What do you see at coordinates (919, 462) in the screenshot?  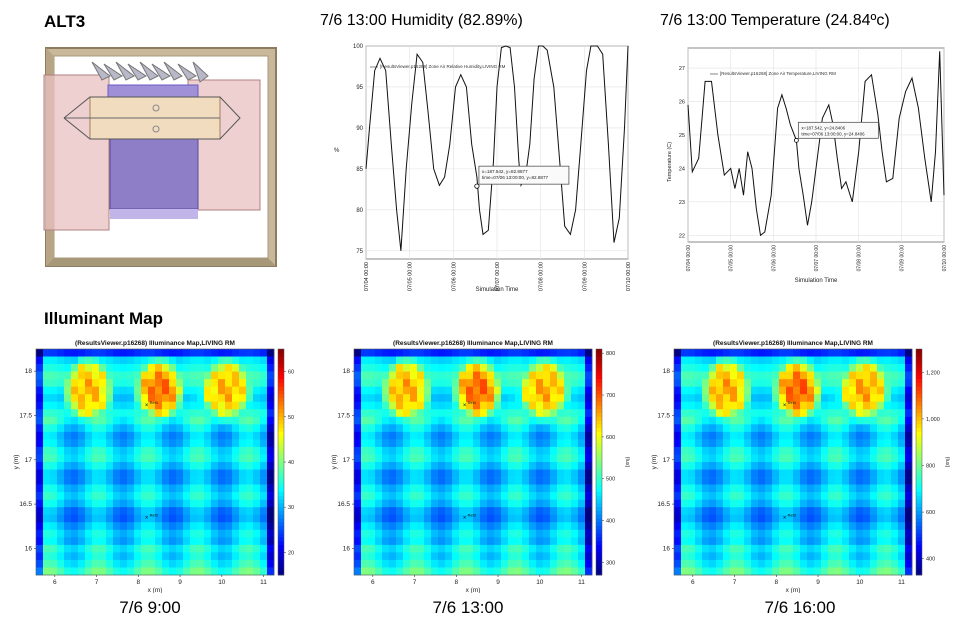 I see `colorbar` at bounding box center [919, 462].